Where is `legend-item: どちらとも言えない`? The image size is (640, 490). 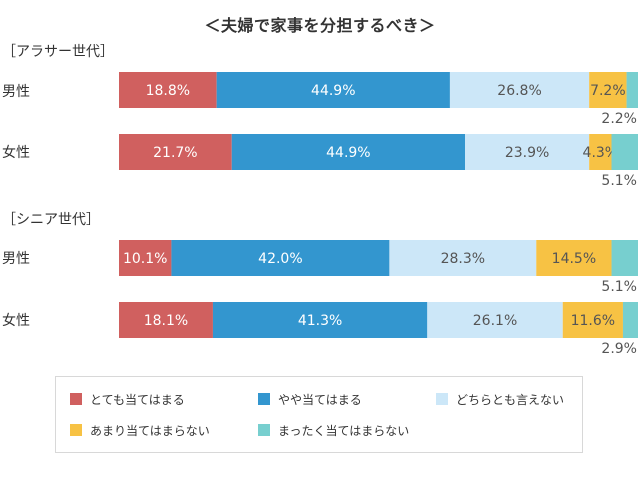
legend-item: どちらとも言えない is located at coordinates (500, 400).